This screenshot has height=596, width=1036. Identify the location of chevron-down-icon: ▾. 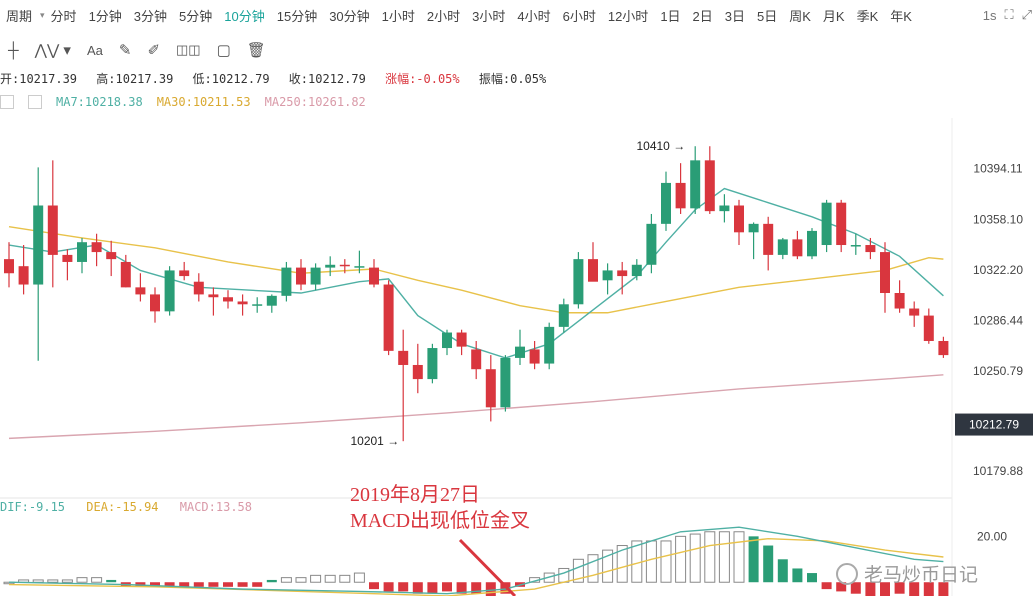
(42, 14).